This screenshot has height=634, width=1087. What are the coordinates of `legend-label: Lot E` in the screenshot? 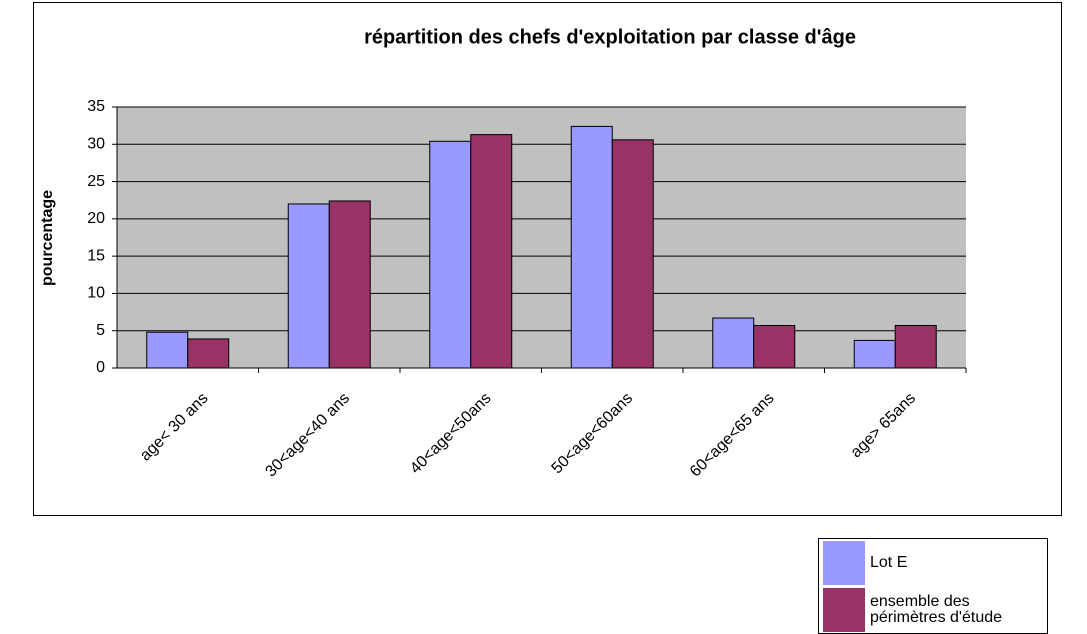 It's located at (889, 562).